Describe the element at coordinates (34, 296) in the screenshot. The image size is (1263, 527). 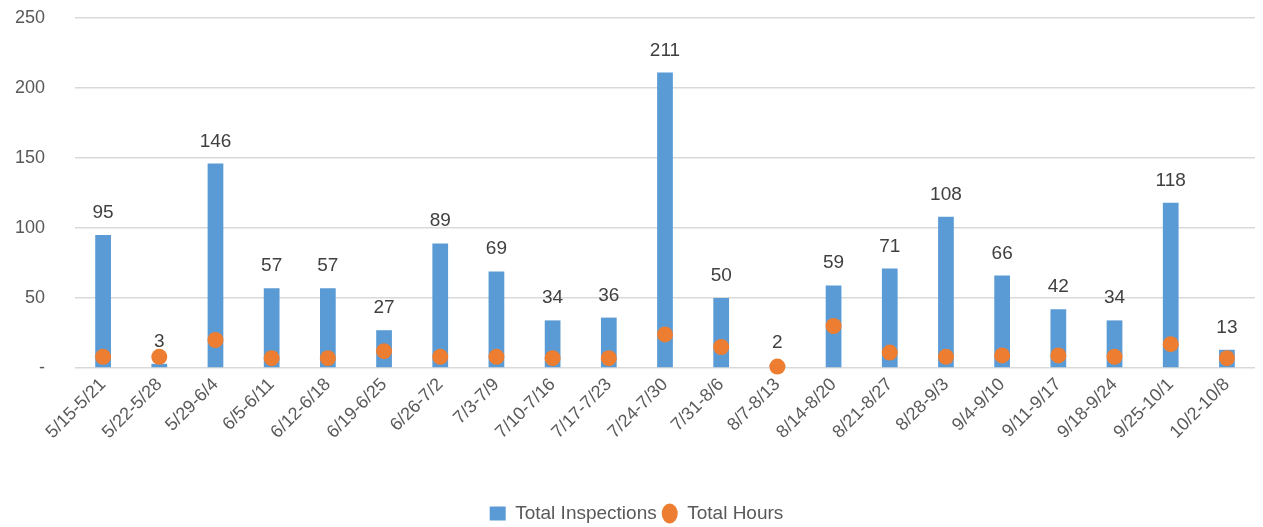
I see `y-tick-label: 50` at that location.